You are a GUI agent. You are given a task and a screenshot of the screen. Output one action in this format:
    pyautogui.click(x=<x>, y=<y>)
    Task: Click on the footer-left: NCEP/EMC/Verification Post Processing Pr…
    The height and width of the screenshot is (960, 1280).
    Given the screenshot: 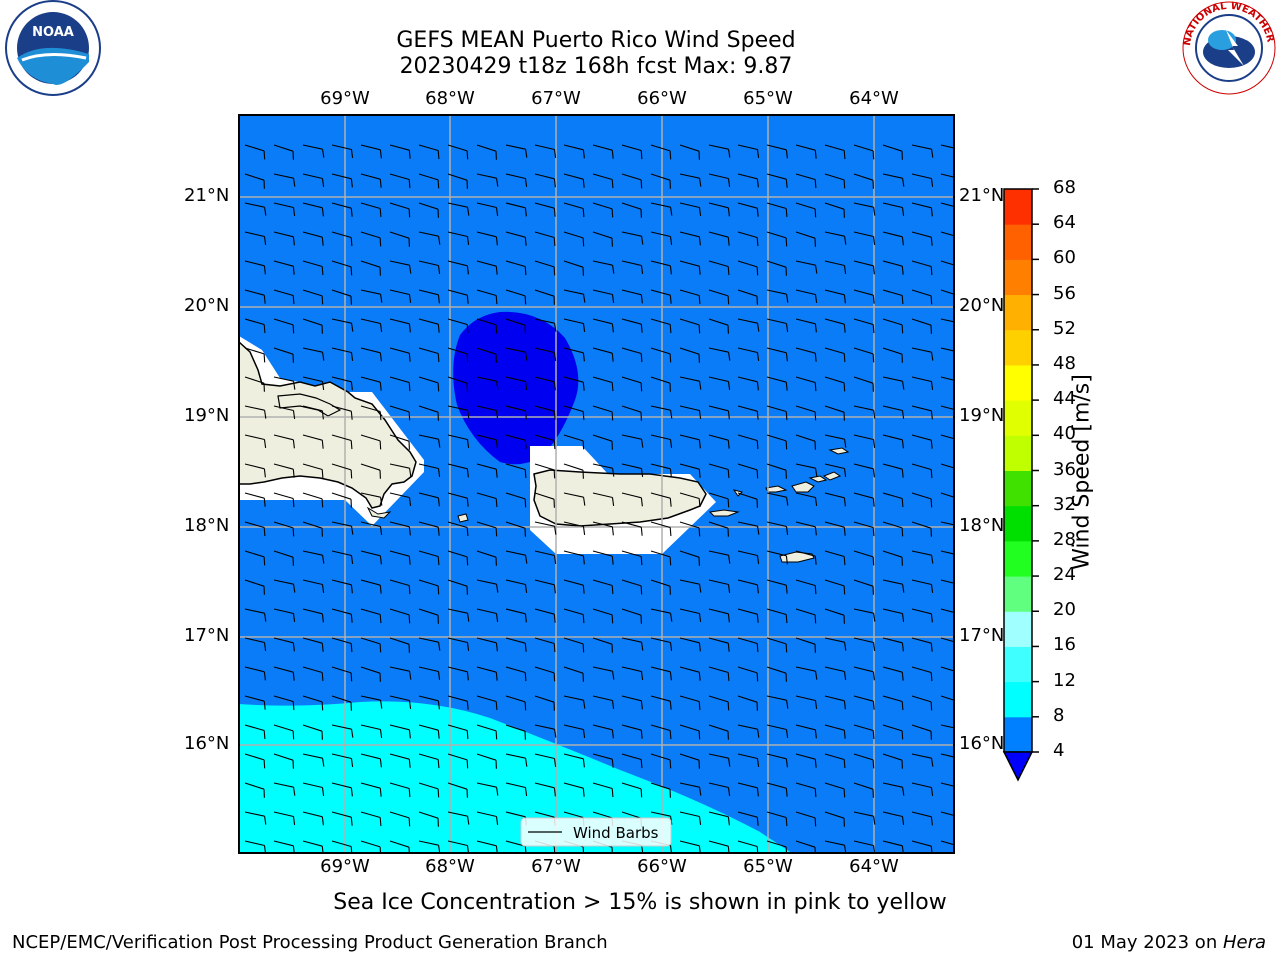 What is the action you would take?
    pyautogui.click(x=310, y=942)
    